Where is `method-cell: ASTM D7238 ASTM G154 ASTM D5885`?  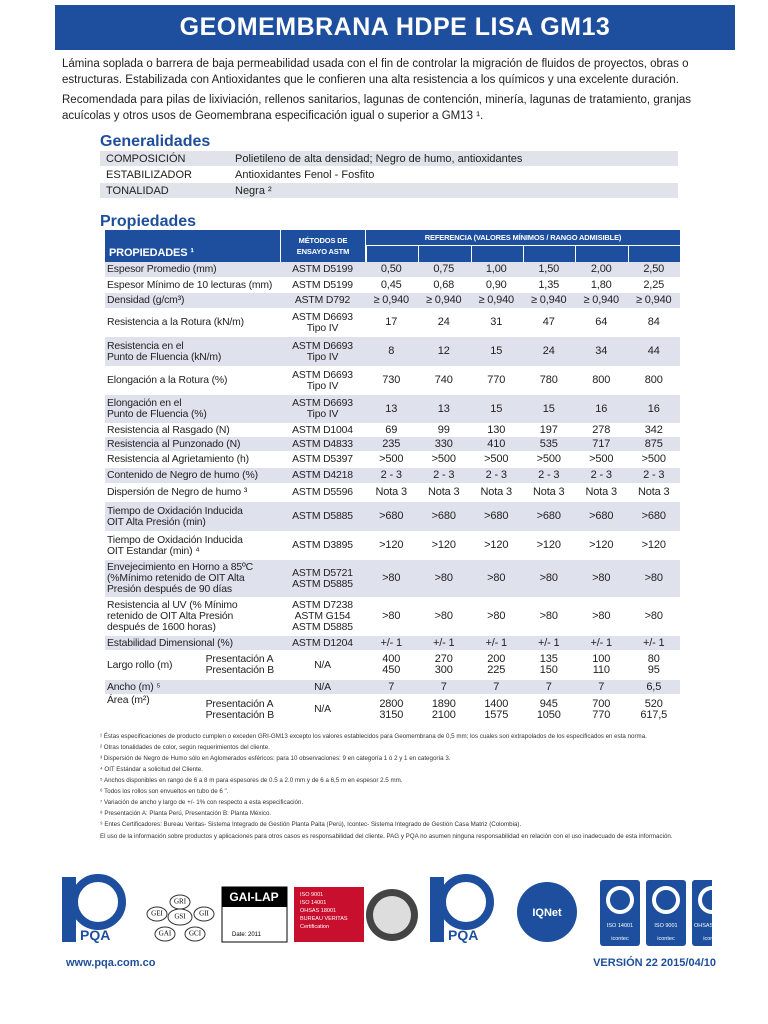
method-cell: ASTM D7238 ASTM G154 ASTM D5885 is located at coordinates (322, 616).